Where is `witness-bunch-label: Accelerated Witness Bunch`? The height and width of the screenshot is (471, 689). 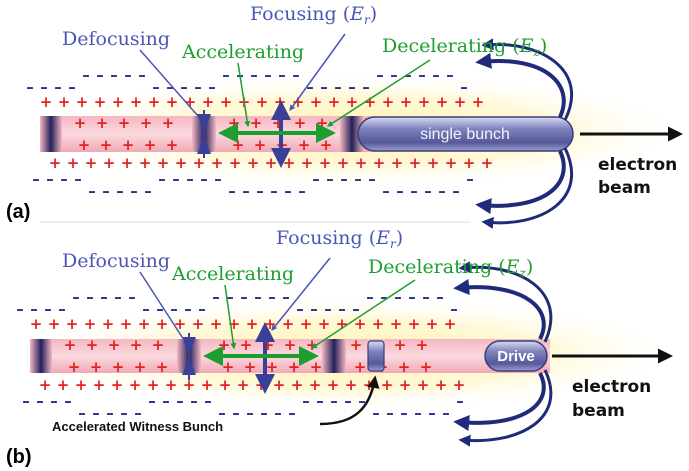
witness-bunch-label: Accelerated Witness Bunch is located at coordinates (137, 426).